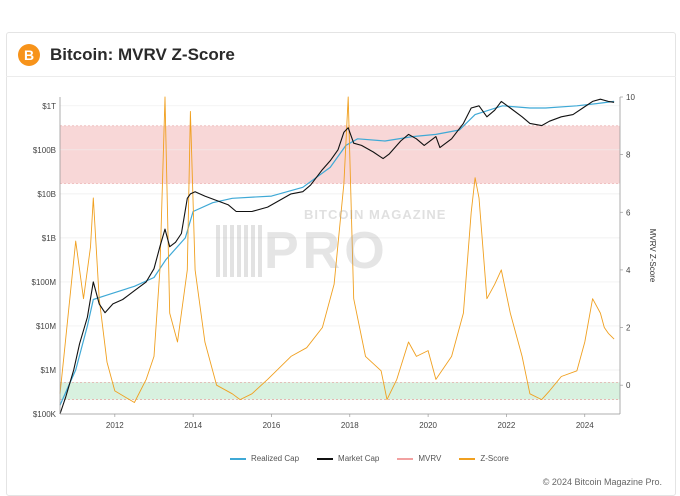 The width and height of the screenshot is (680, 496). What do you see at coordinates (602, 482) in the screenshot?
I see `copyright-footer: © 2024 Bitcoin Magazine Pro.` at bounding box center [602, 482].